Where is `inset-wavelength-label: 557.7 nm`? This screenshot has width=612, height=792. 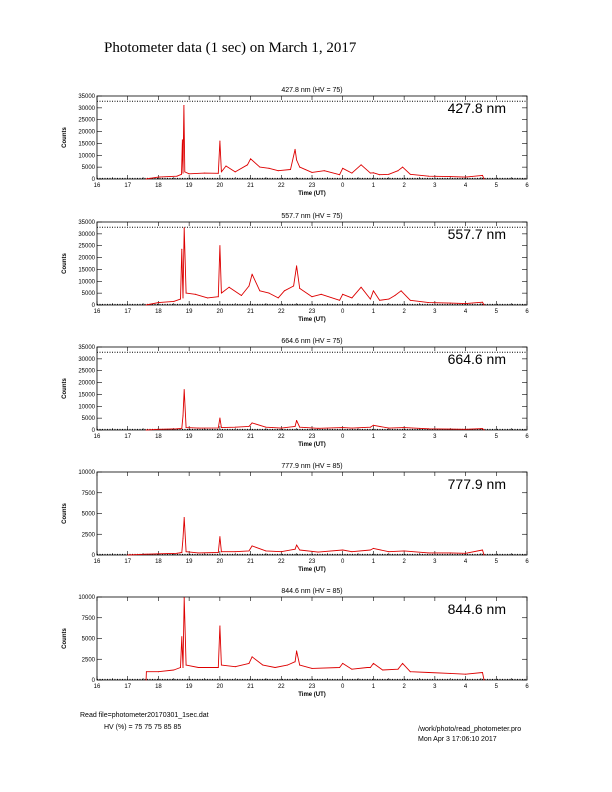
inset-wavelength-label: 557.7 nm is located at coordinates (477, 234).